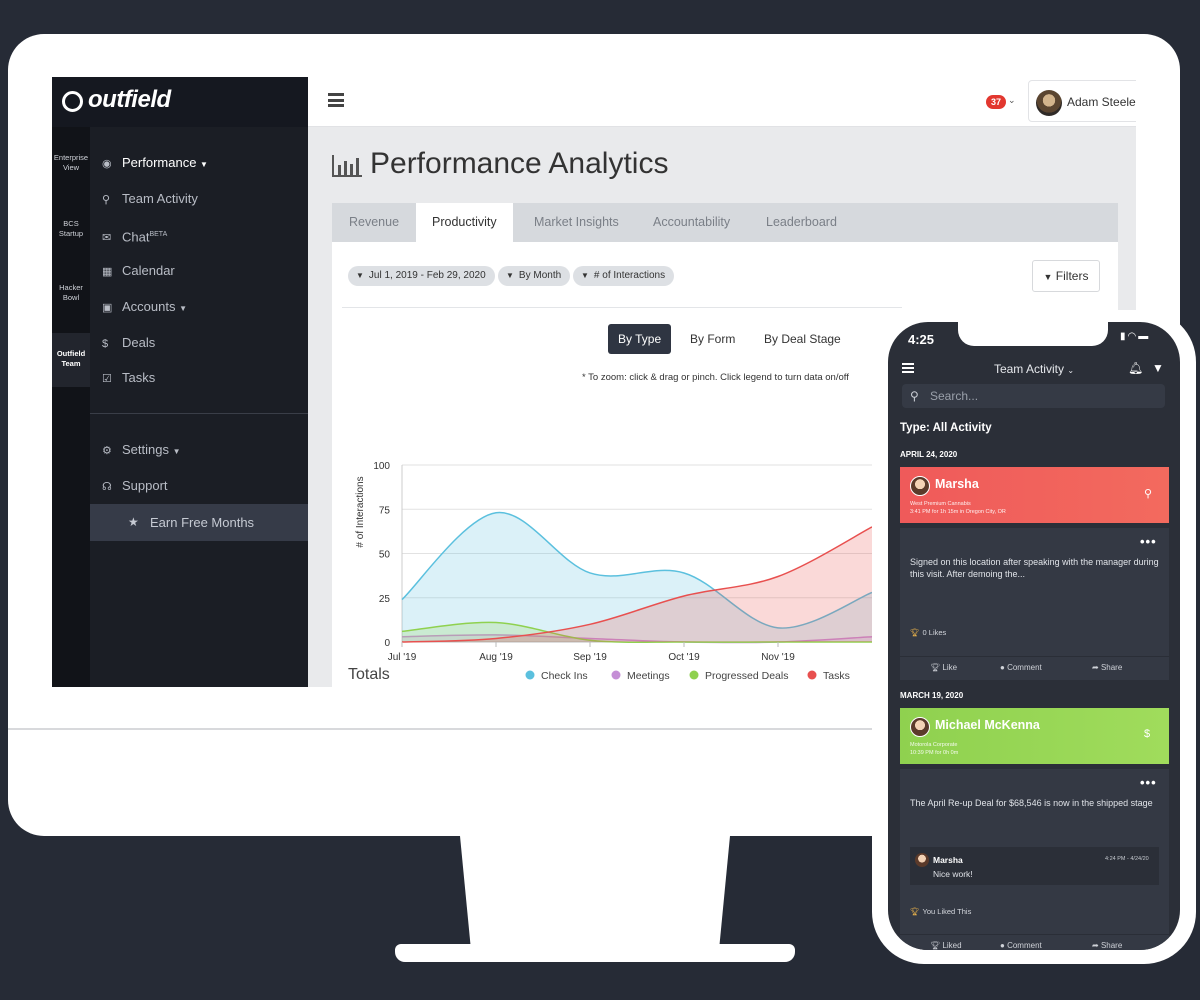 The height and width of the screenshot is (1000, 1200). Describe the element at coordinates (687, 676) in the screenshot. I see `chart-legend: Check Ins Meetings Progressed Deals Tasks` at that location.